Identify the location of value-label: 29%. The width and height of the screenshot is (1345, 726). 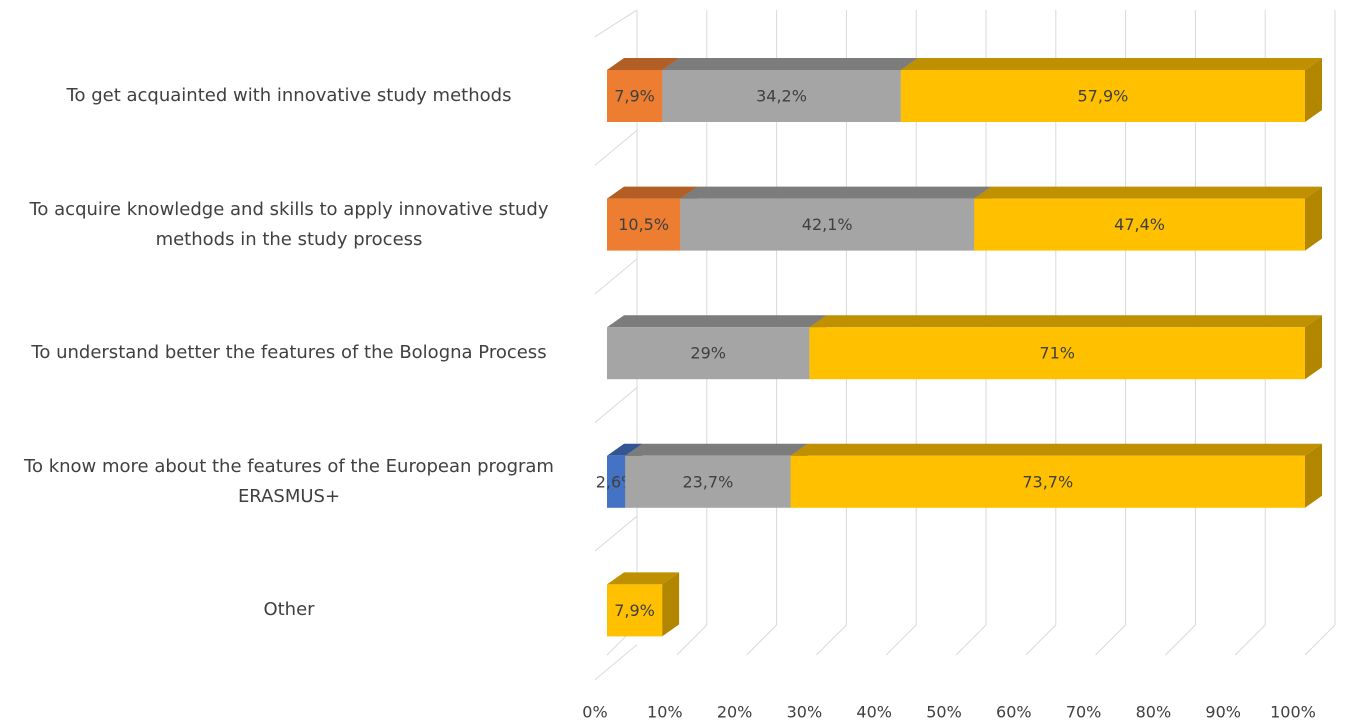
(708, 353).